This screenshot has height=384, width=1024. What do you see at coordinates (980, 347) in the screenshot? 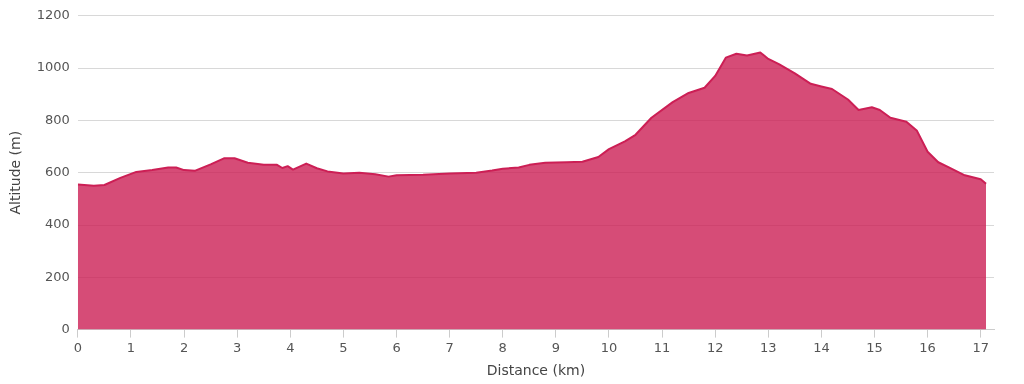
I see `x-tick-label: 17` at bounding box center [980, 347].